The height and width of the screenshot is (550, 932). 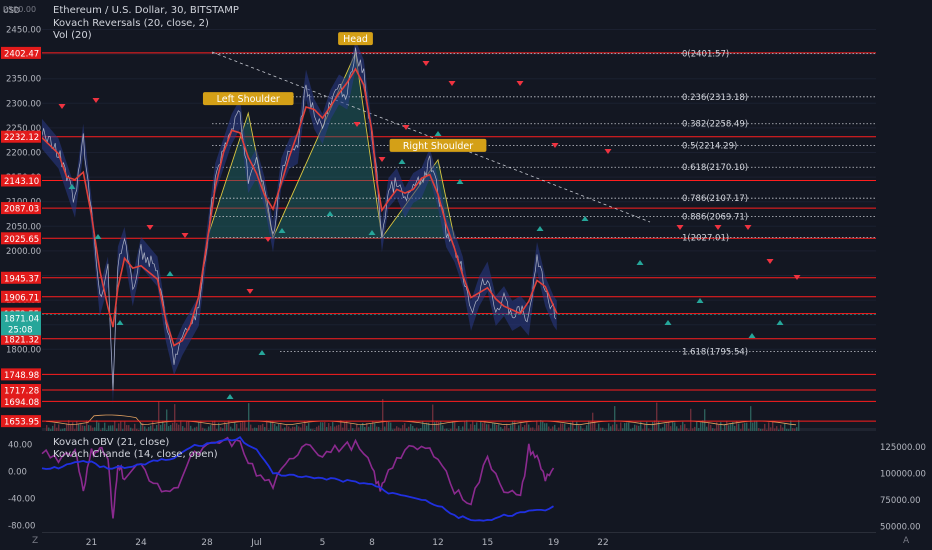 I want to click on chande-legend: Kovach Chande (14, close, open), so click(x=135, y=454).